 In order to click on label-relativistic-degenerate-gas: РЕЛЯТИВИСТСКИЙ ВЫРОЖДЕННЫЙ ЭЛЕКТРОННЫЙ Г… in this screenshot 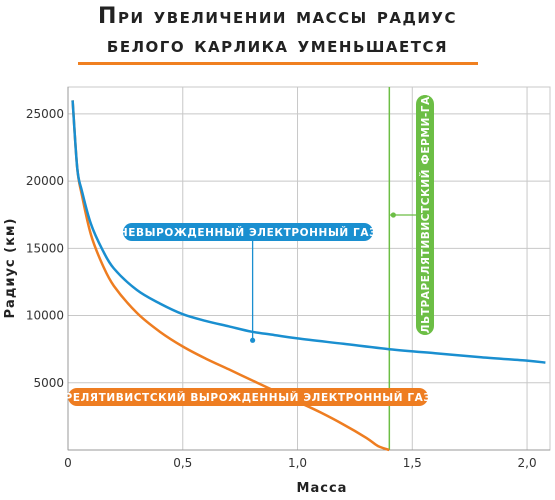, I will do `click(248, 397)`.